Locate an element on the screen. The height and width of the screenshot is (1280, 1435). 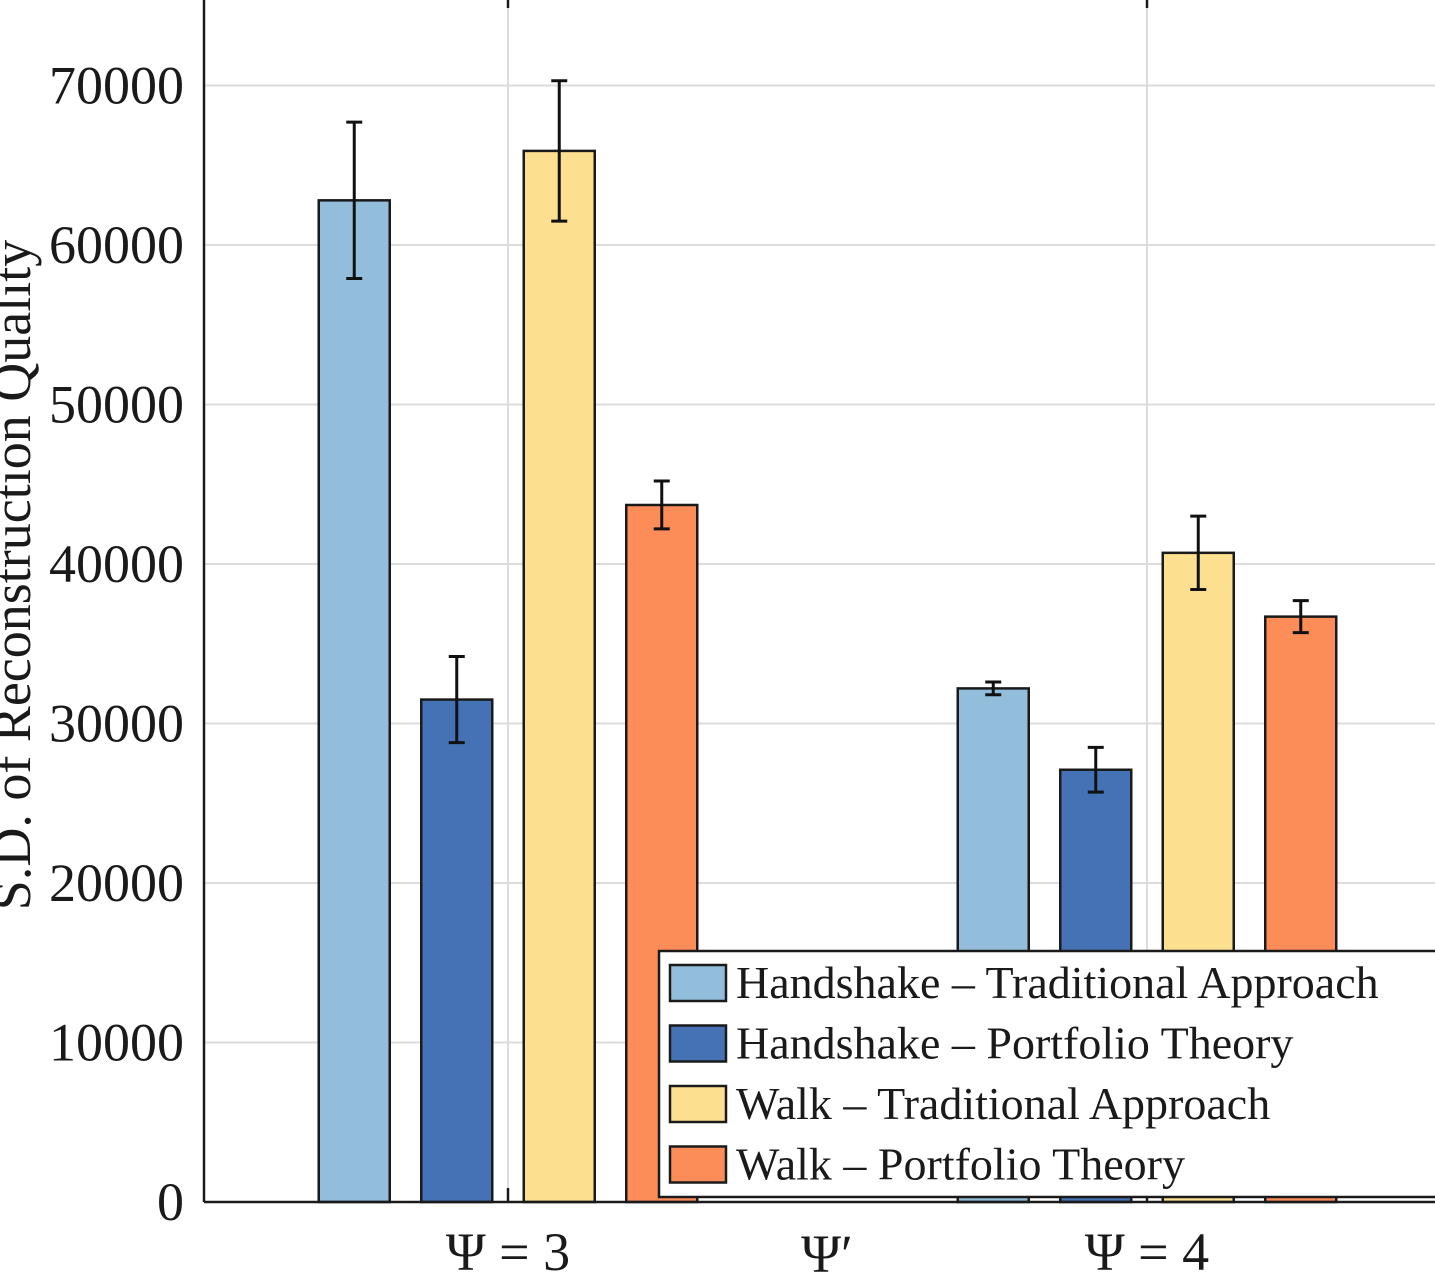
legend-box is located at coordinates (1046, 1074).